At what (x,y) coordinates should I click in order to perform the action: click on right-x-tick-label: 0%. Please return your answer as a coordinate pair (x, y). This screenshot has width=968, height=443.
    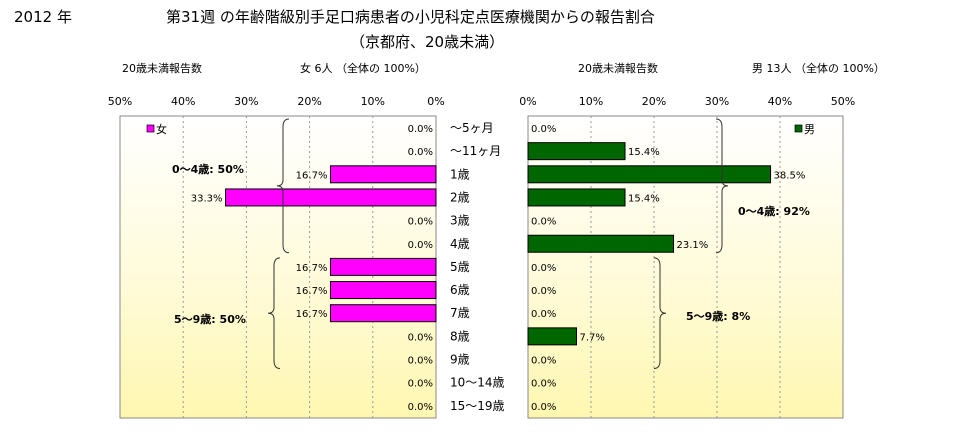
    Looking at the image, I should click on (527, 101).